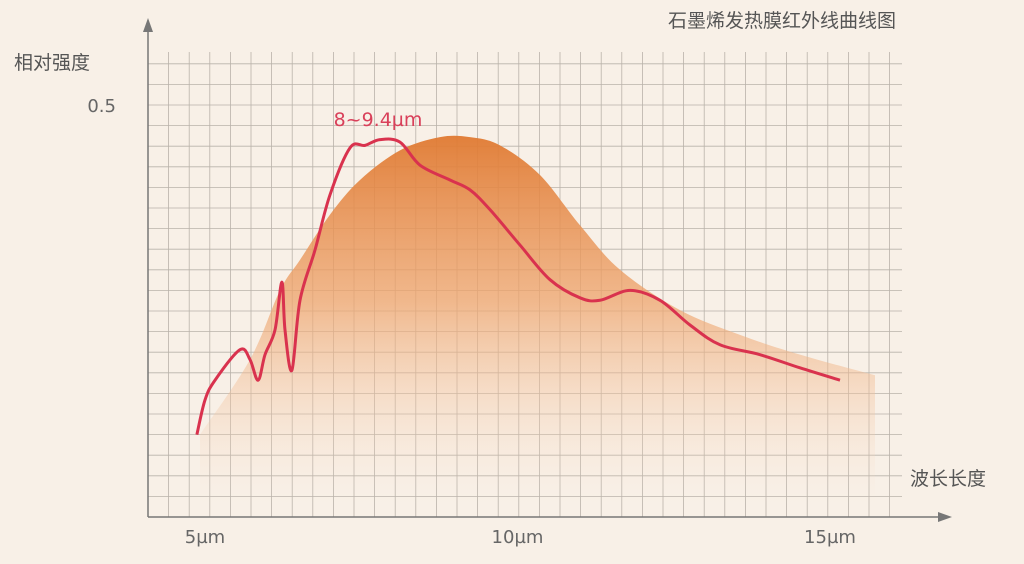  Describe the element at coordinates (948, 479) in the screenshot. I see `x-axis-label: 波长长度` at that location.